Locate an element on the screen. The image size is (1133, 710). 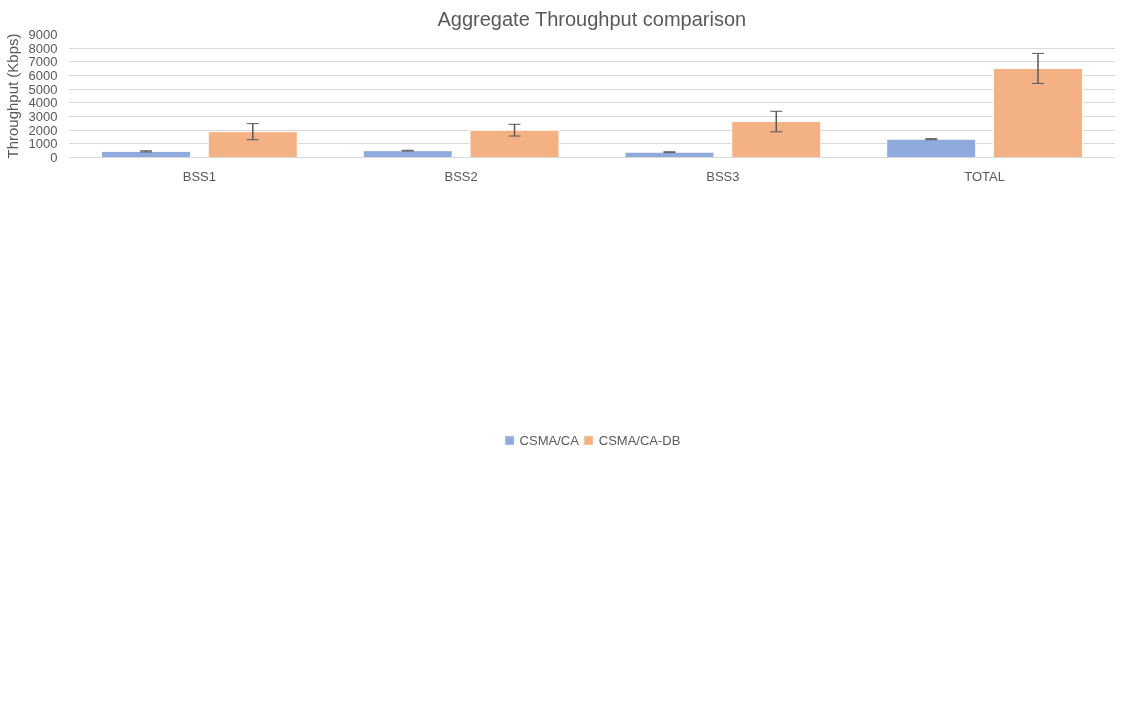
x-tick-label: BSS2 is located at coordinates (461, 176).